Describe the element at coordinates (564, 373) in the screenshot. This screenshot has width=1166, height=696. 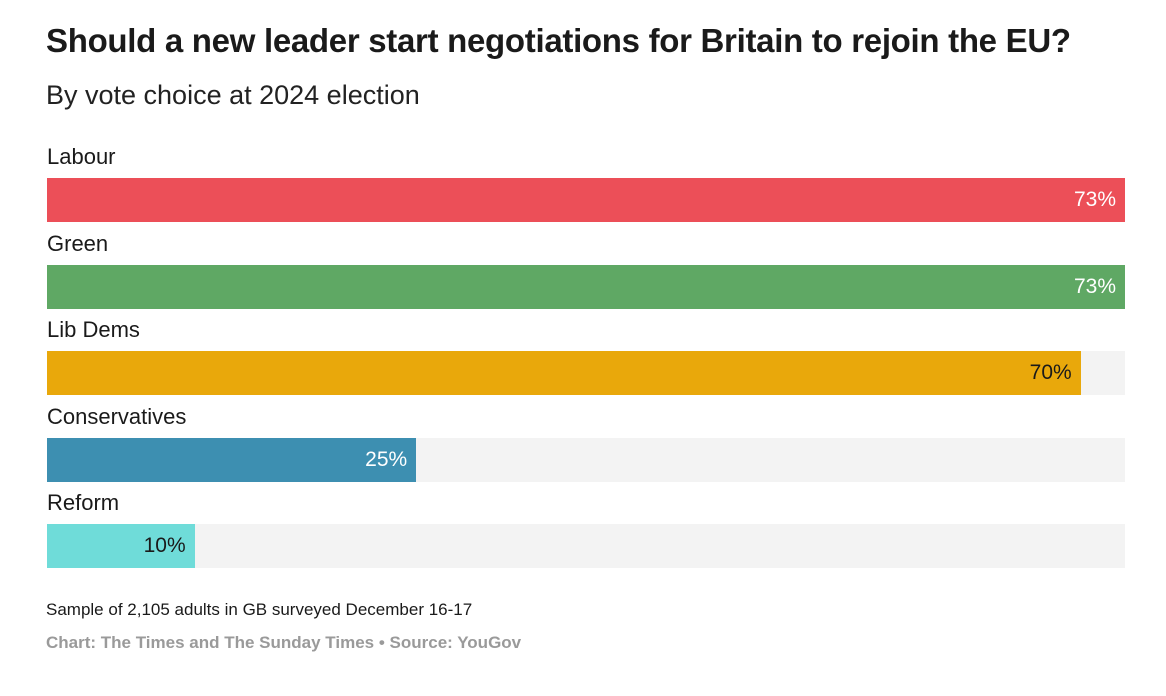
I see `bar-lib-dems` at that location.